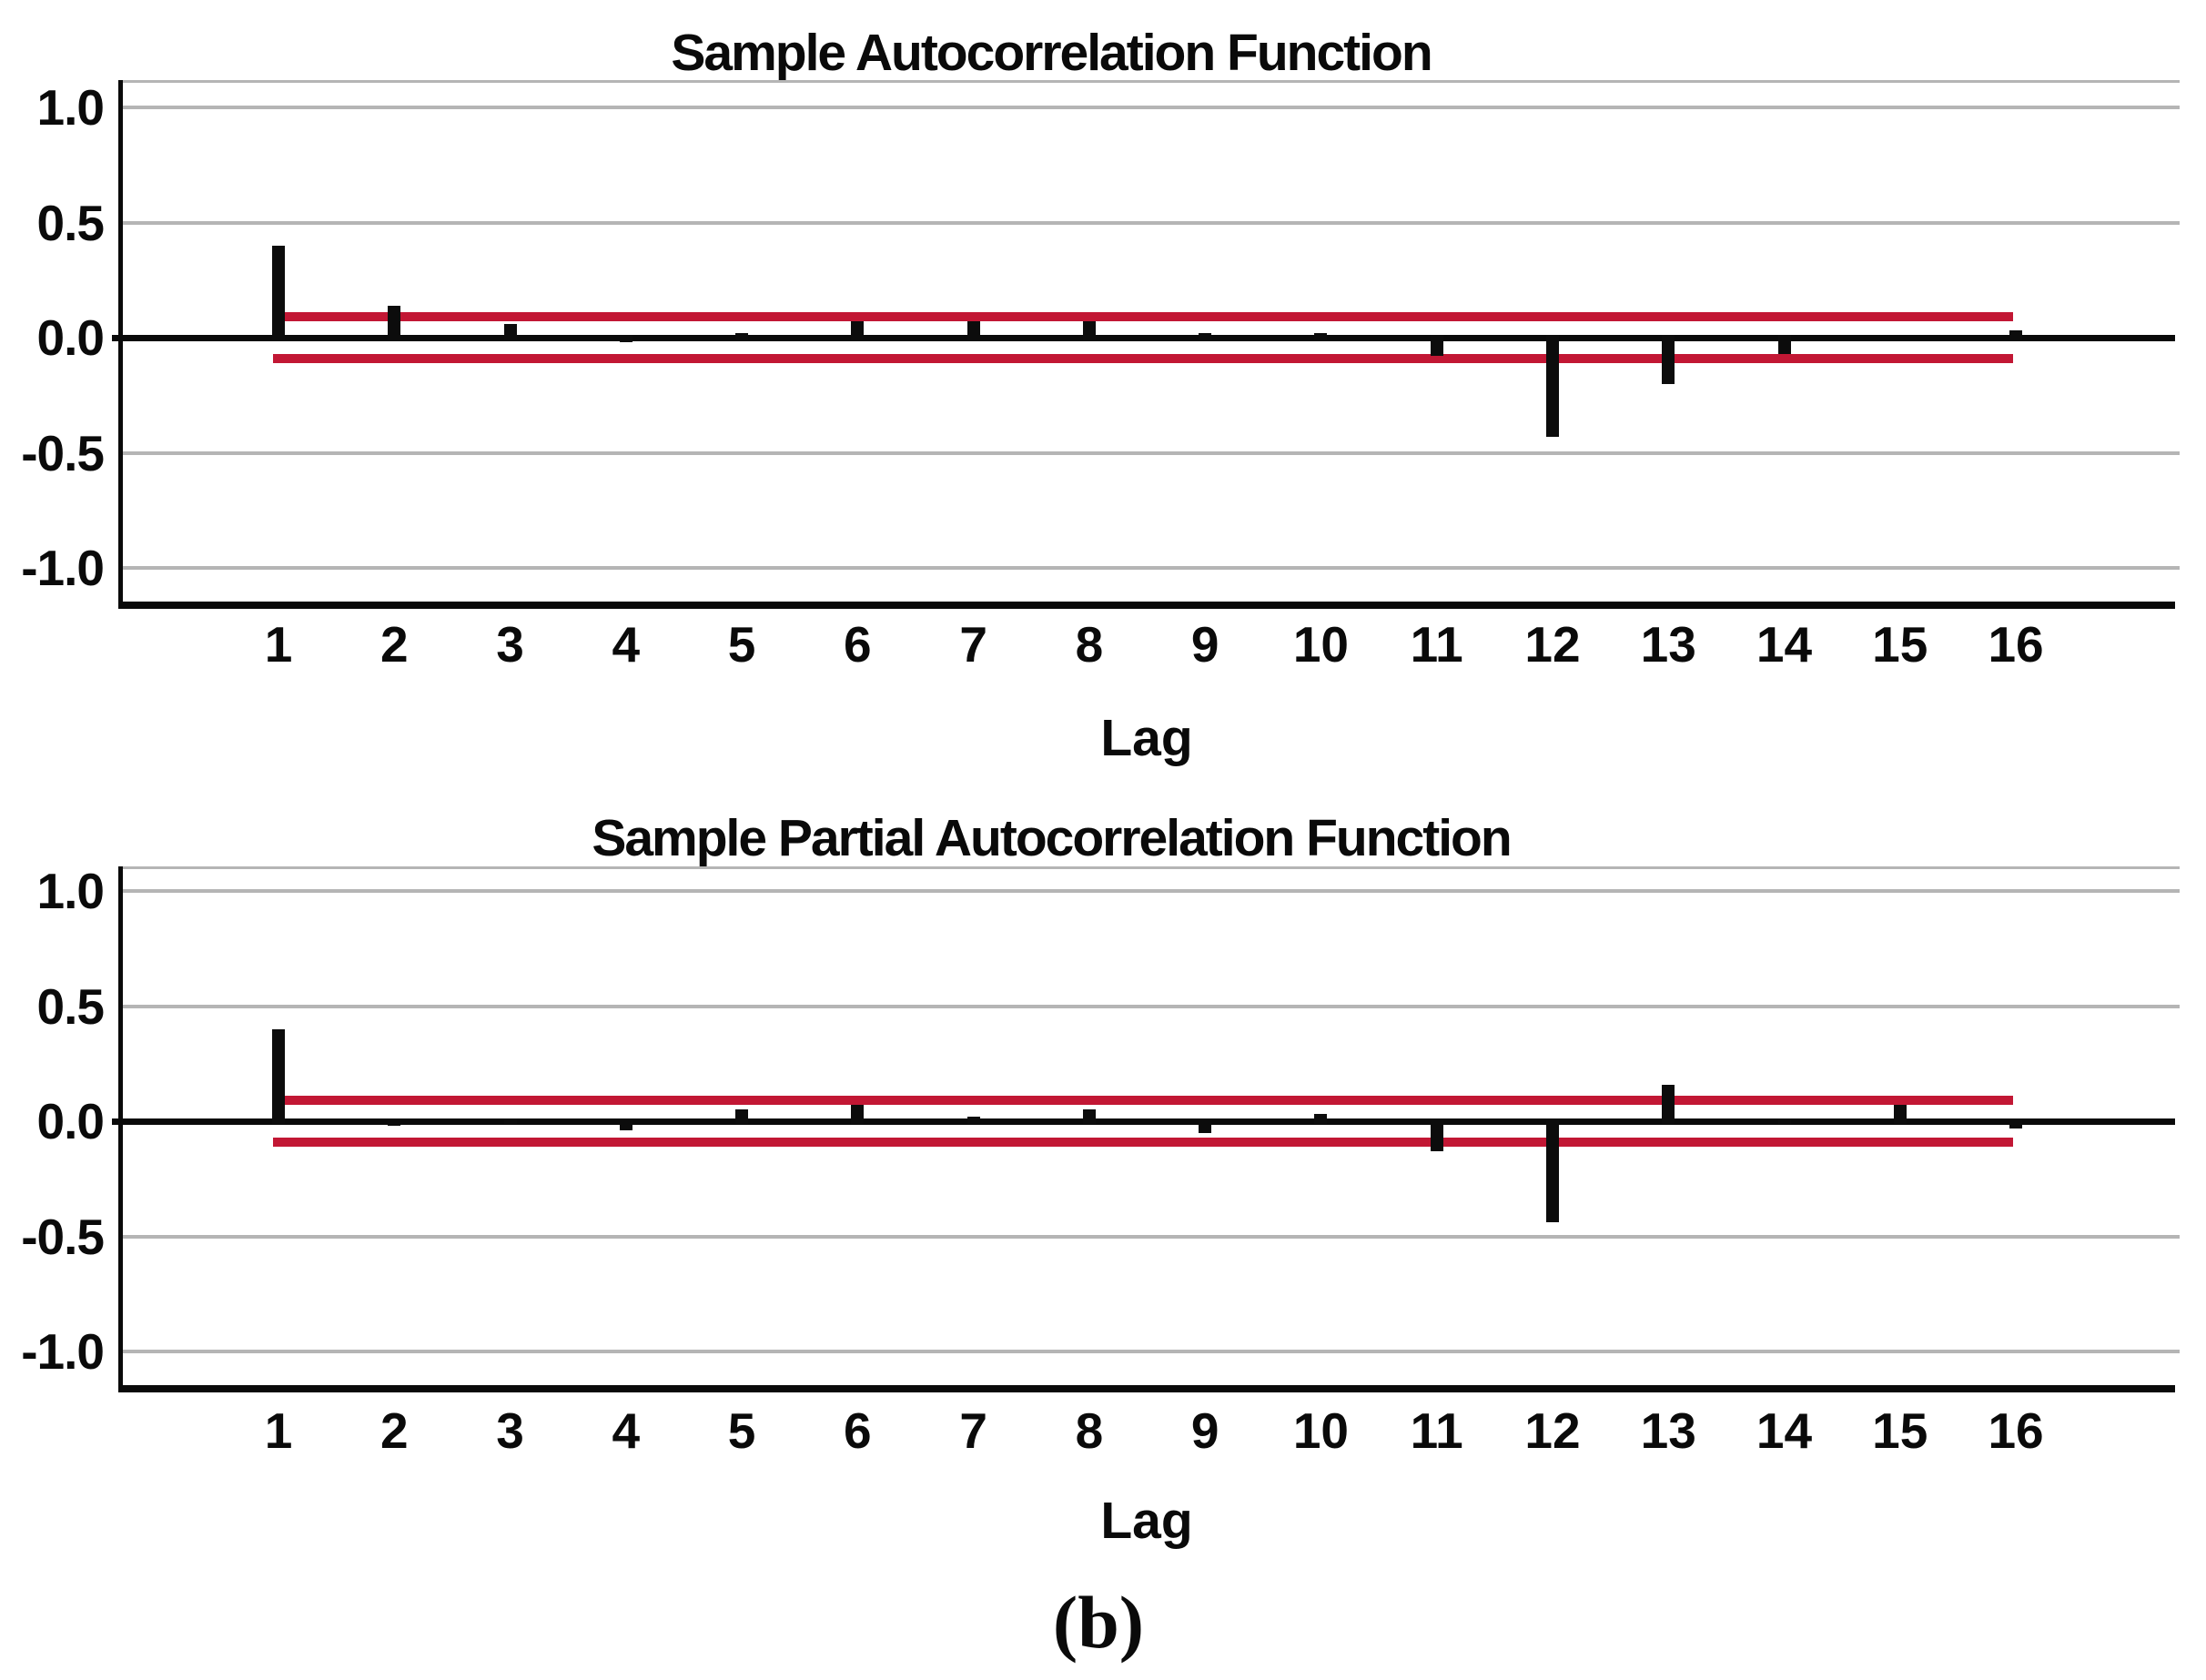  I want to click on pacf-x-tick-label: 12, so click(1552, 1430).